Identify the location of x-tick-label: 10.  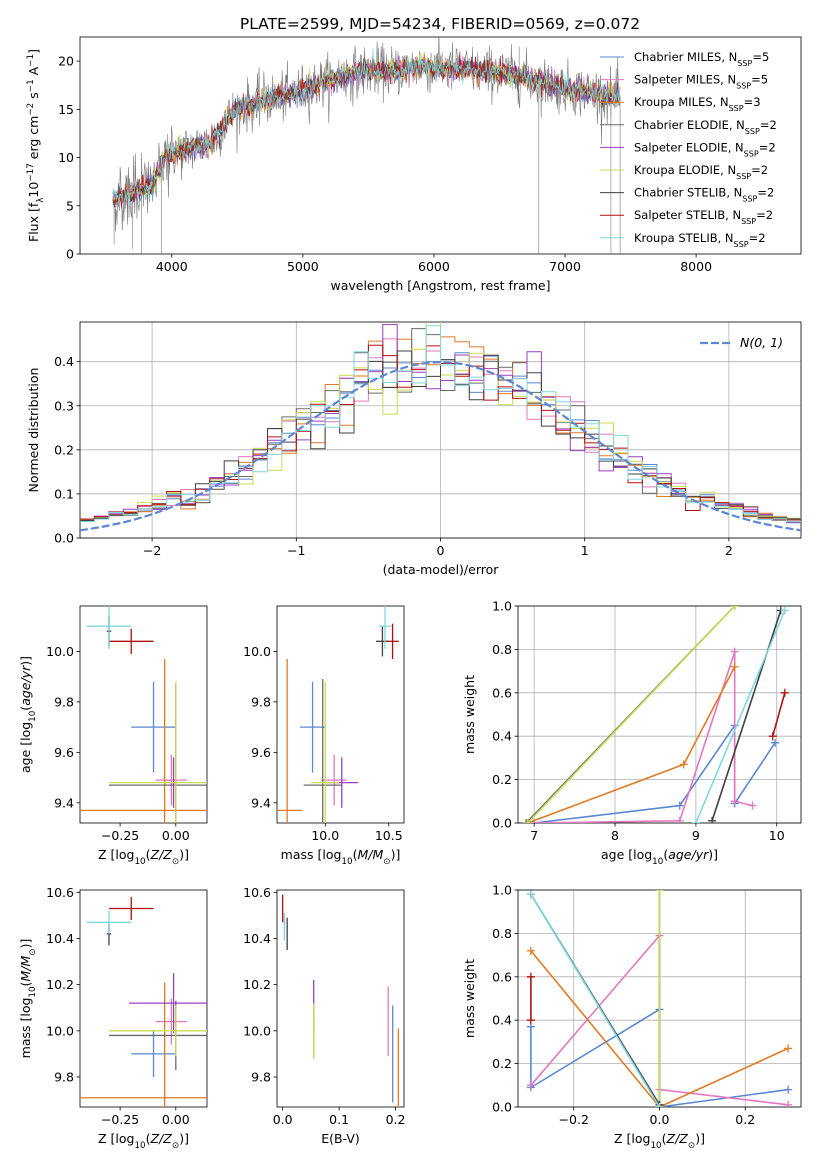
(777, 835).